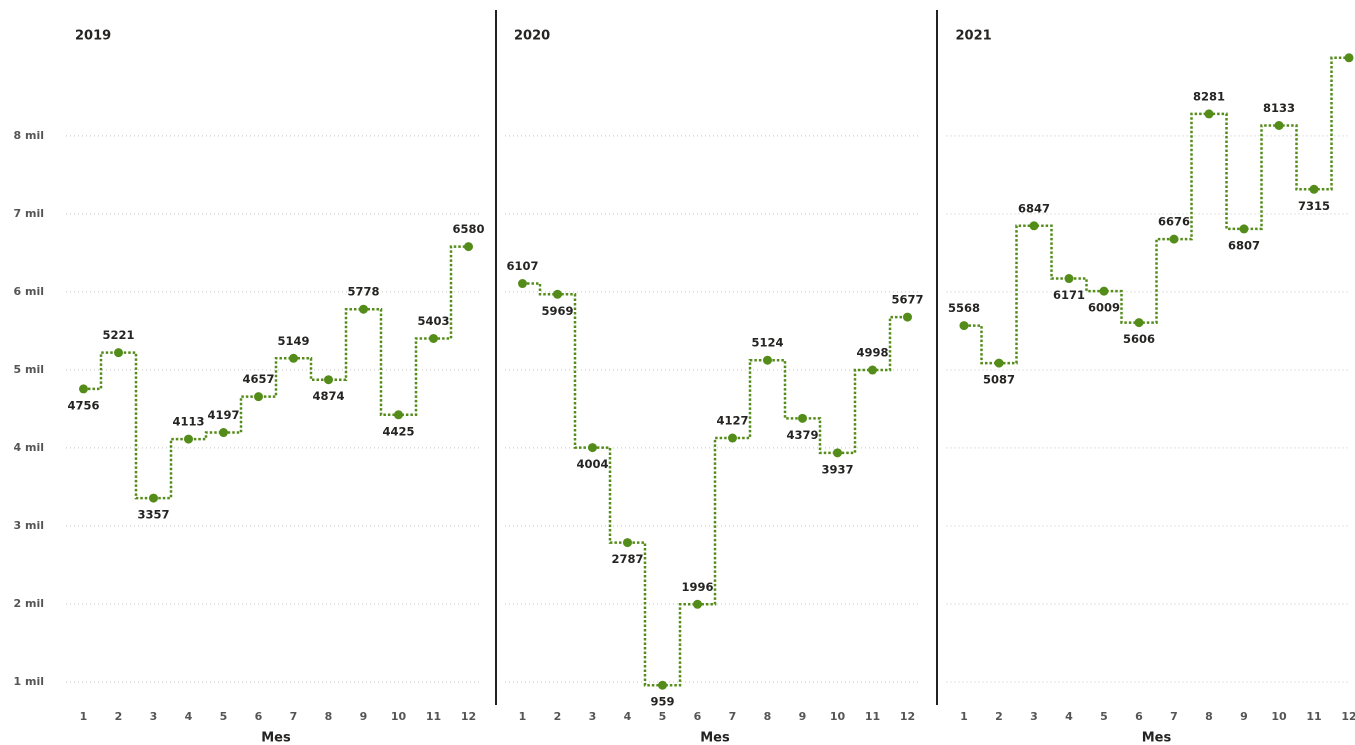 This screenshot has width=1355, height=745. Describe the element at coordinates (398, 431) in the screenshot. I see `data-label: 4425` at that location.